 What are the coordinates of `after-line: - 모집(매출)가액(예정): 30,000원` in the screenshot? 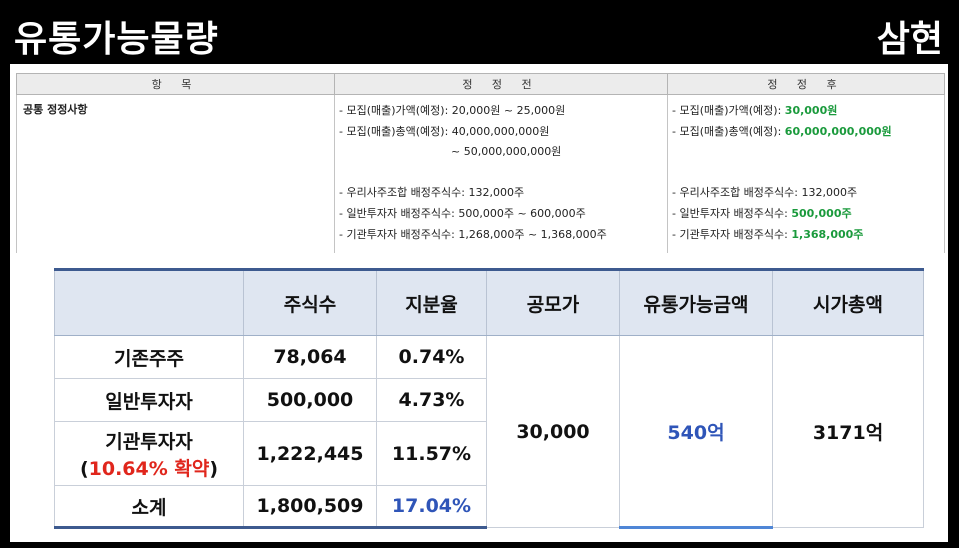 It's located at (806, 111).